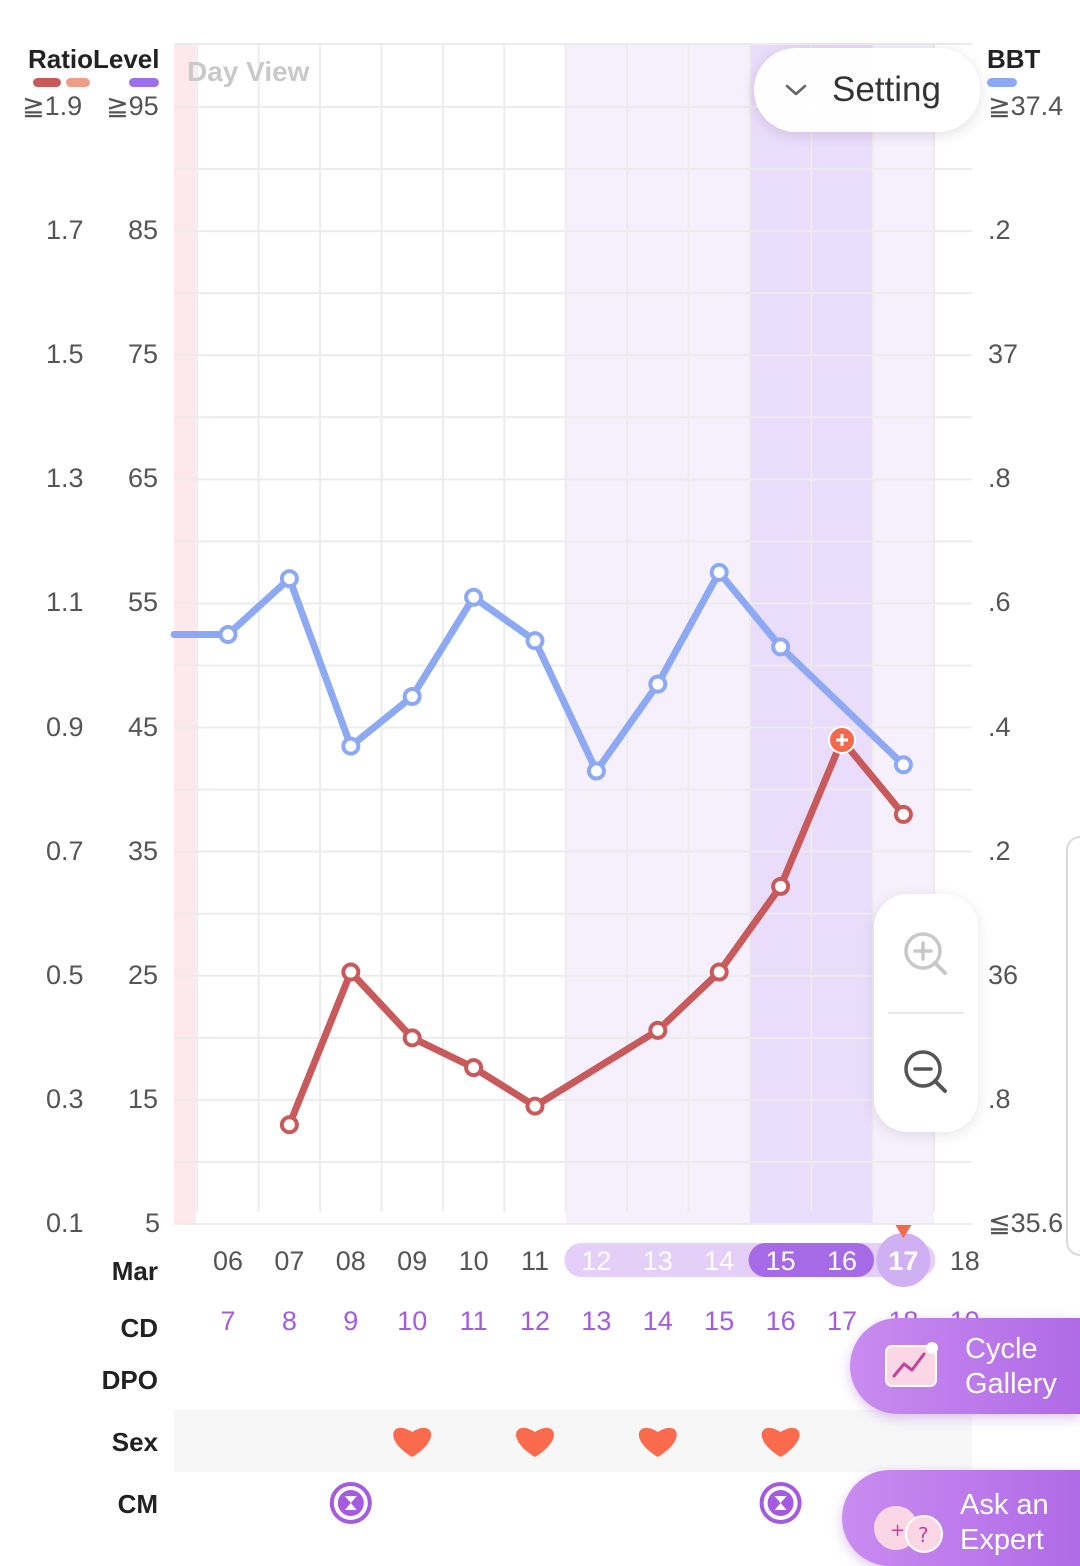 This screenshot has width=1080, height=1566. I want to click on zoom-controls, so click(926, 1013).